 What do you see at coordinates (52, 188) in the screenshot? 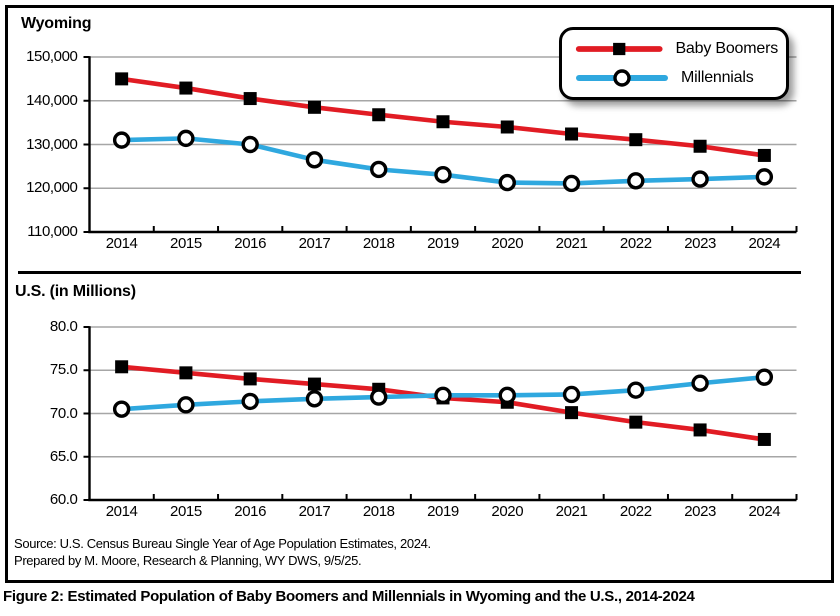
I see `y-tick-label: 120,000` at bounding box center [52, 188].